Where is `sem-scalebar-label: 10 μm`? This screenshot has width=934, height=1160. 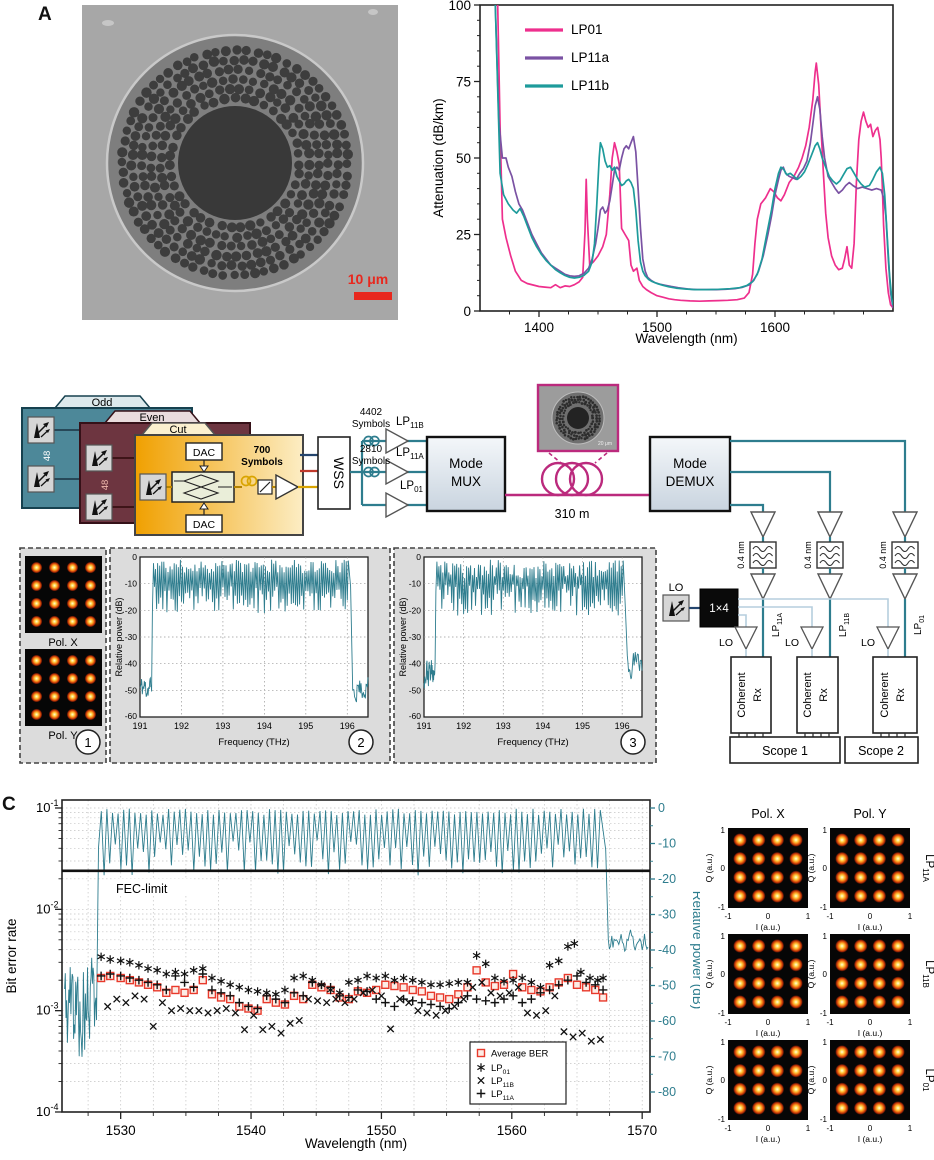
sem-scalebar-label: 10 μm is located at coordinates (368, 279).